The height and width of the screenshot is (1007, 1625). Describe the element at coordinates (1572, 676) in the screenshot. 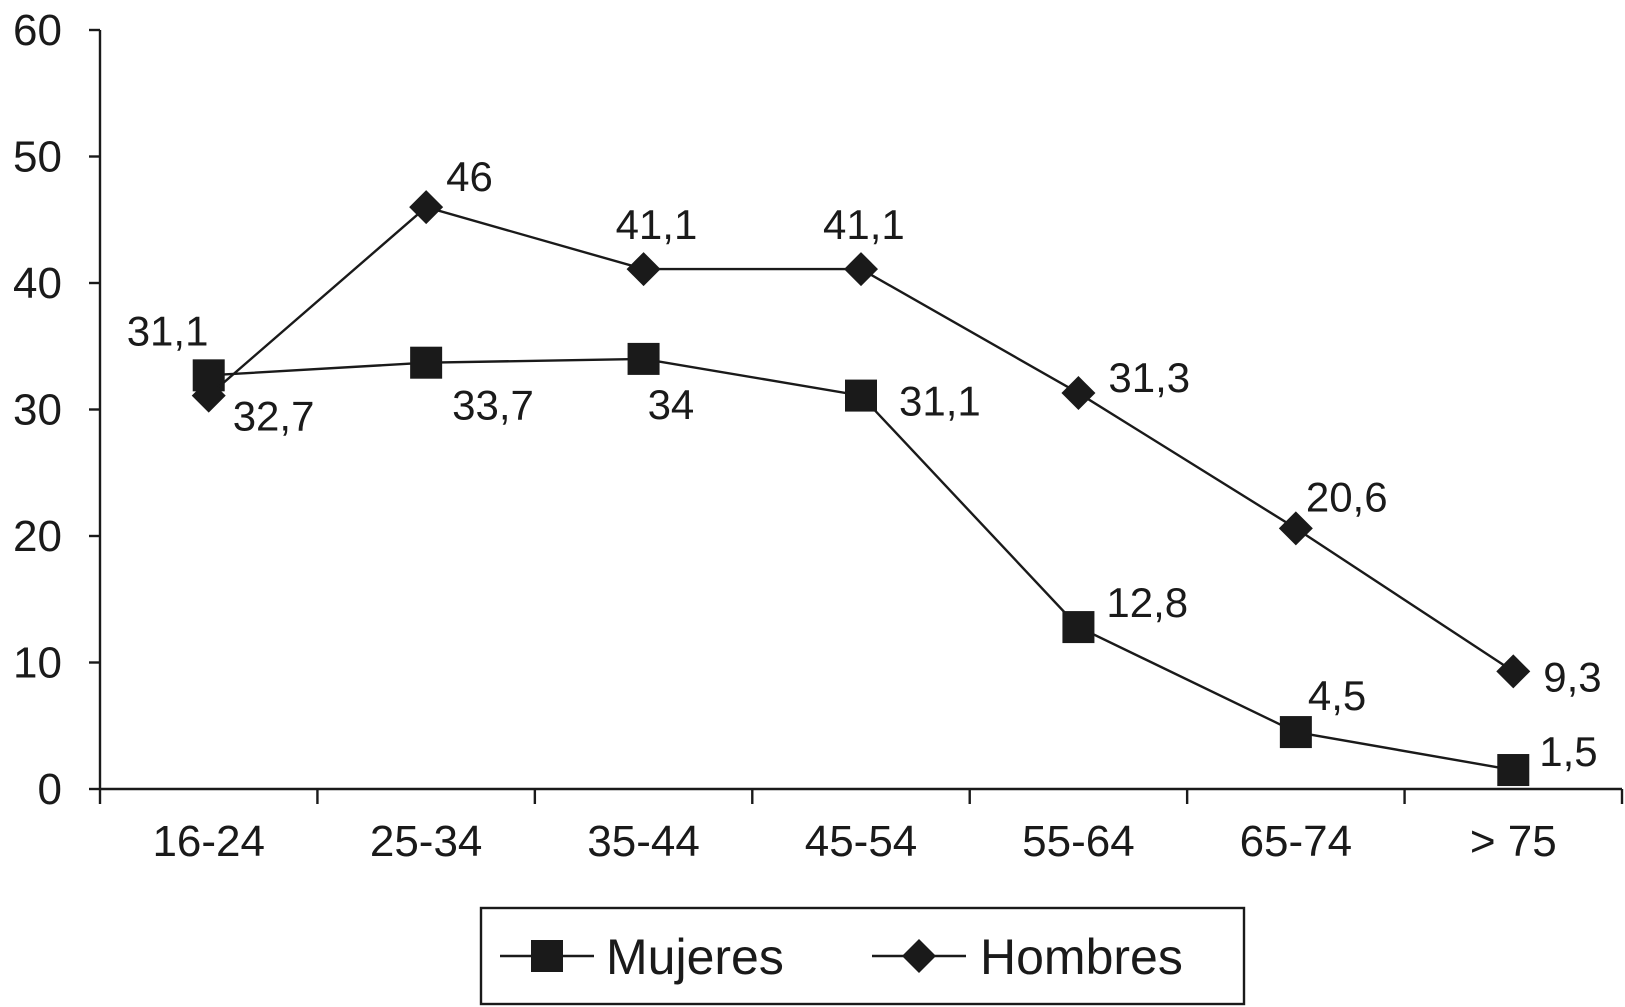

I see `data-label: 9,3` at that location.